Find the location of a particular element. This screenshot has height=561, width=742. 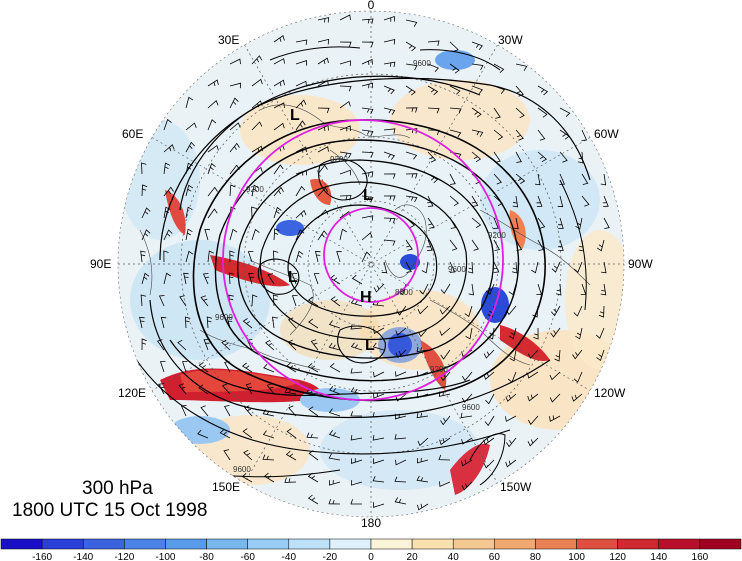

colorbar-tick-label: 140 is located at coordinates (658, 556).